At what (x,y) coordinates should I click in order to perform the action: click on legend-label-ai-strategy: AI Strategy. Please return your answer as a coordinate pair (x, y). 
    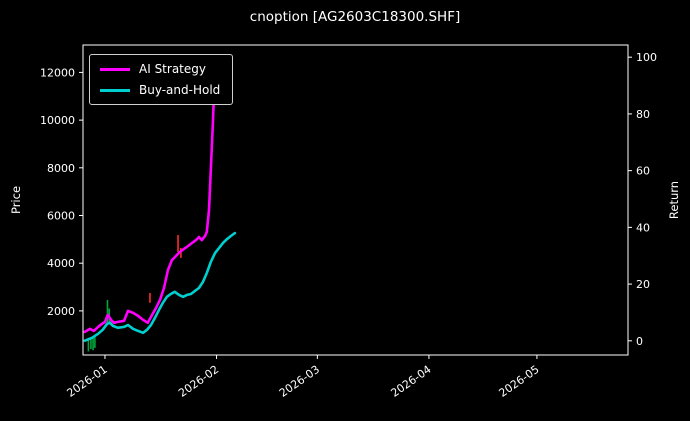
    Looking at the image, I should click on (172, 69).